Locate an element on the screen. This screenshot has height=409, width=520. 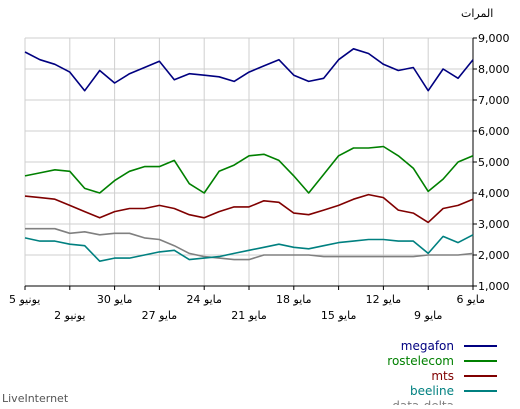
x-tick-label: 15 مايو is located at coordinates (339, 315).